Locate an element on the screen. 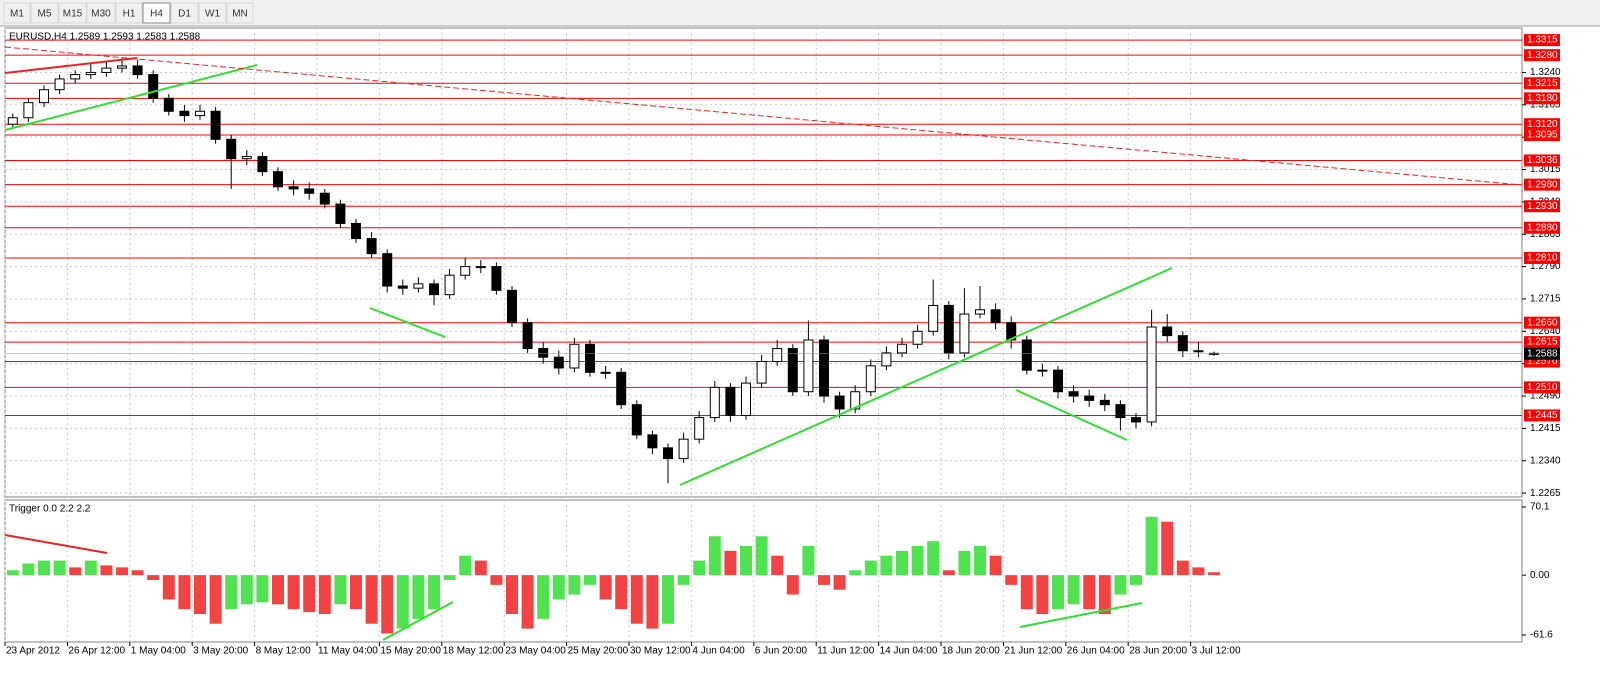  timeframe-label: M1 is located at coordinates (17, 14).